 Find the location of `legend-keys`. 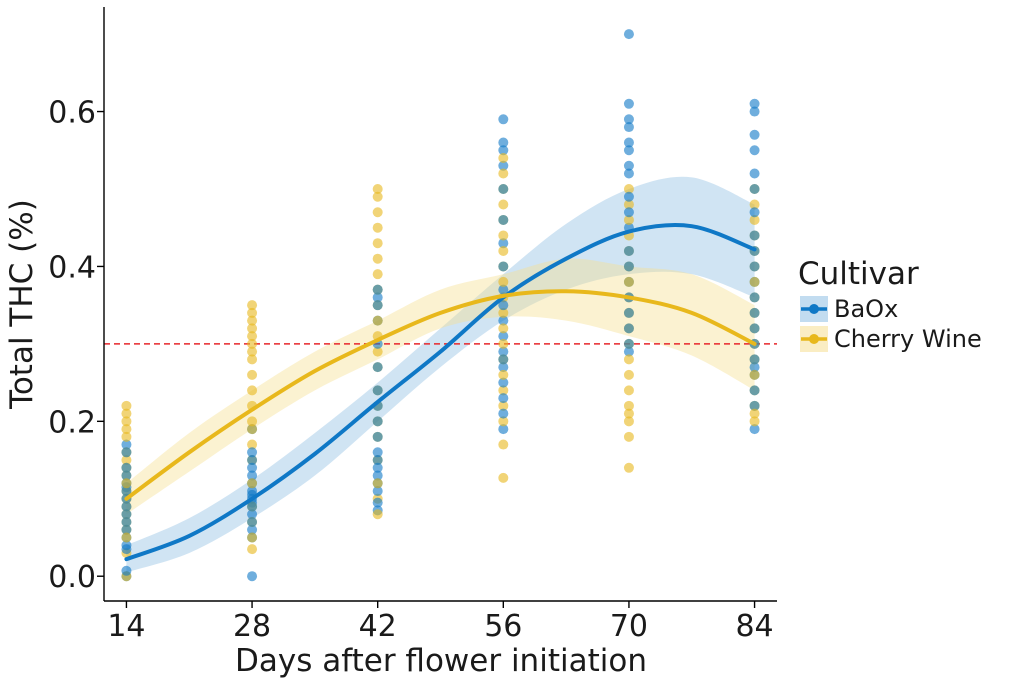

legend-keys is located at coordinates (814, 324).